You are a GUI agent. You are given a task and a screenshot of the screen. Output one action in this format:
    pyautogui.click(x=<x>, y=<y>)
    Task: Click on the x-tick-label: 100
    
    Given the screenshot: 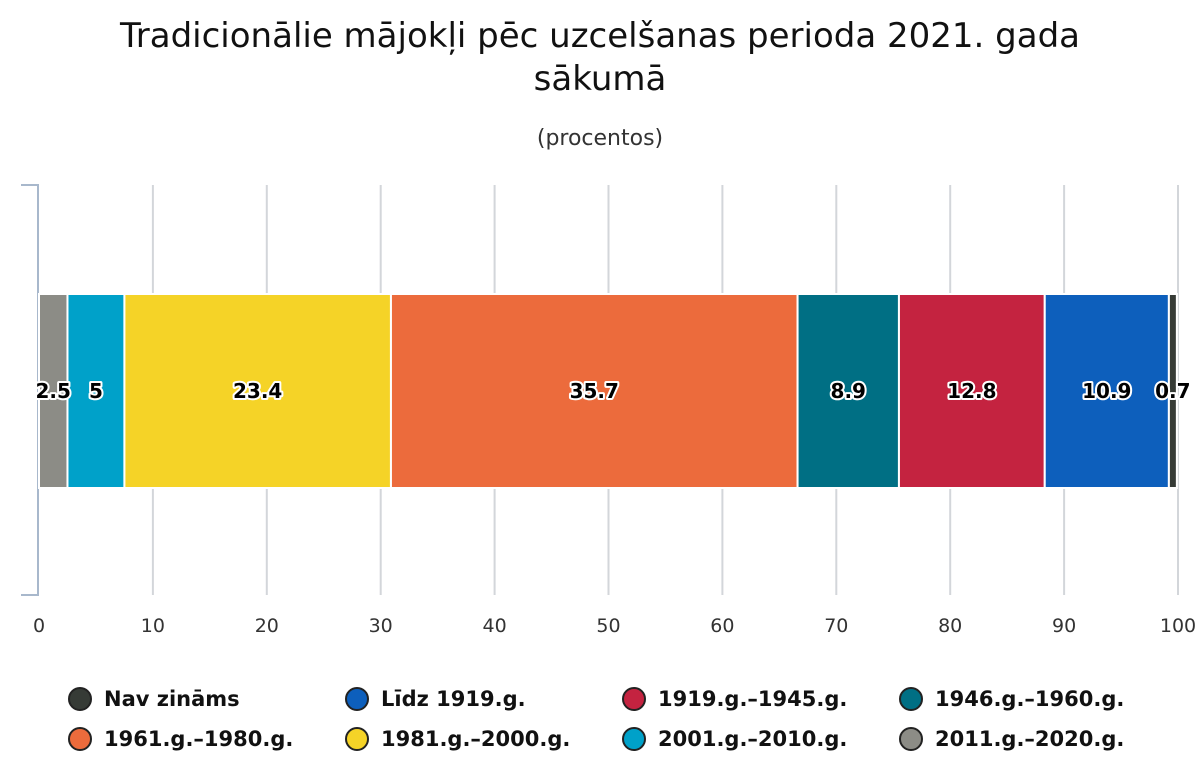 What is the action you would take?
    pyautogui.click(x=1178, y=626)
    